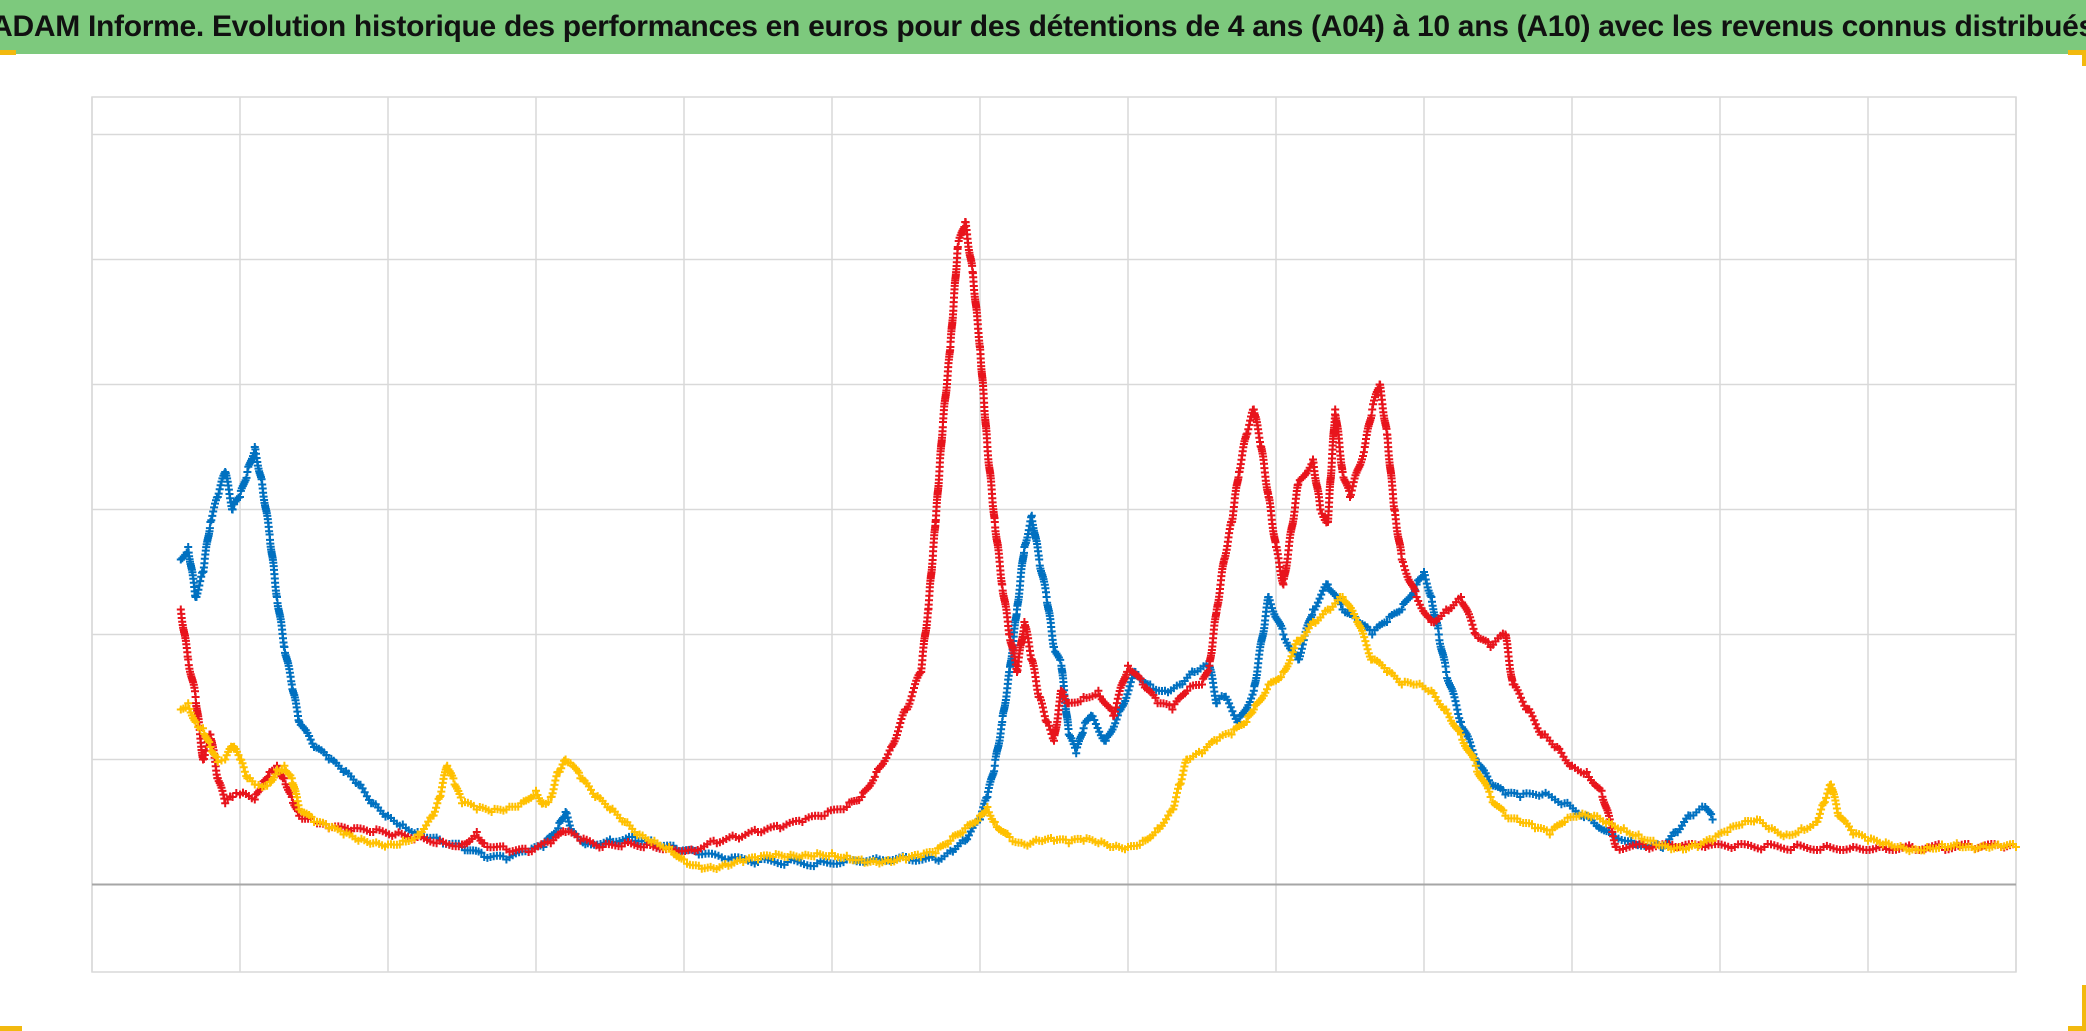  Describe the element at coordinates (8, 52) in the screenshot. I see `corner-mark-top-left` at that location.